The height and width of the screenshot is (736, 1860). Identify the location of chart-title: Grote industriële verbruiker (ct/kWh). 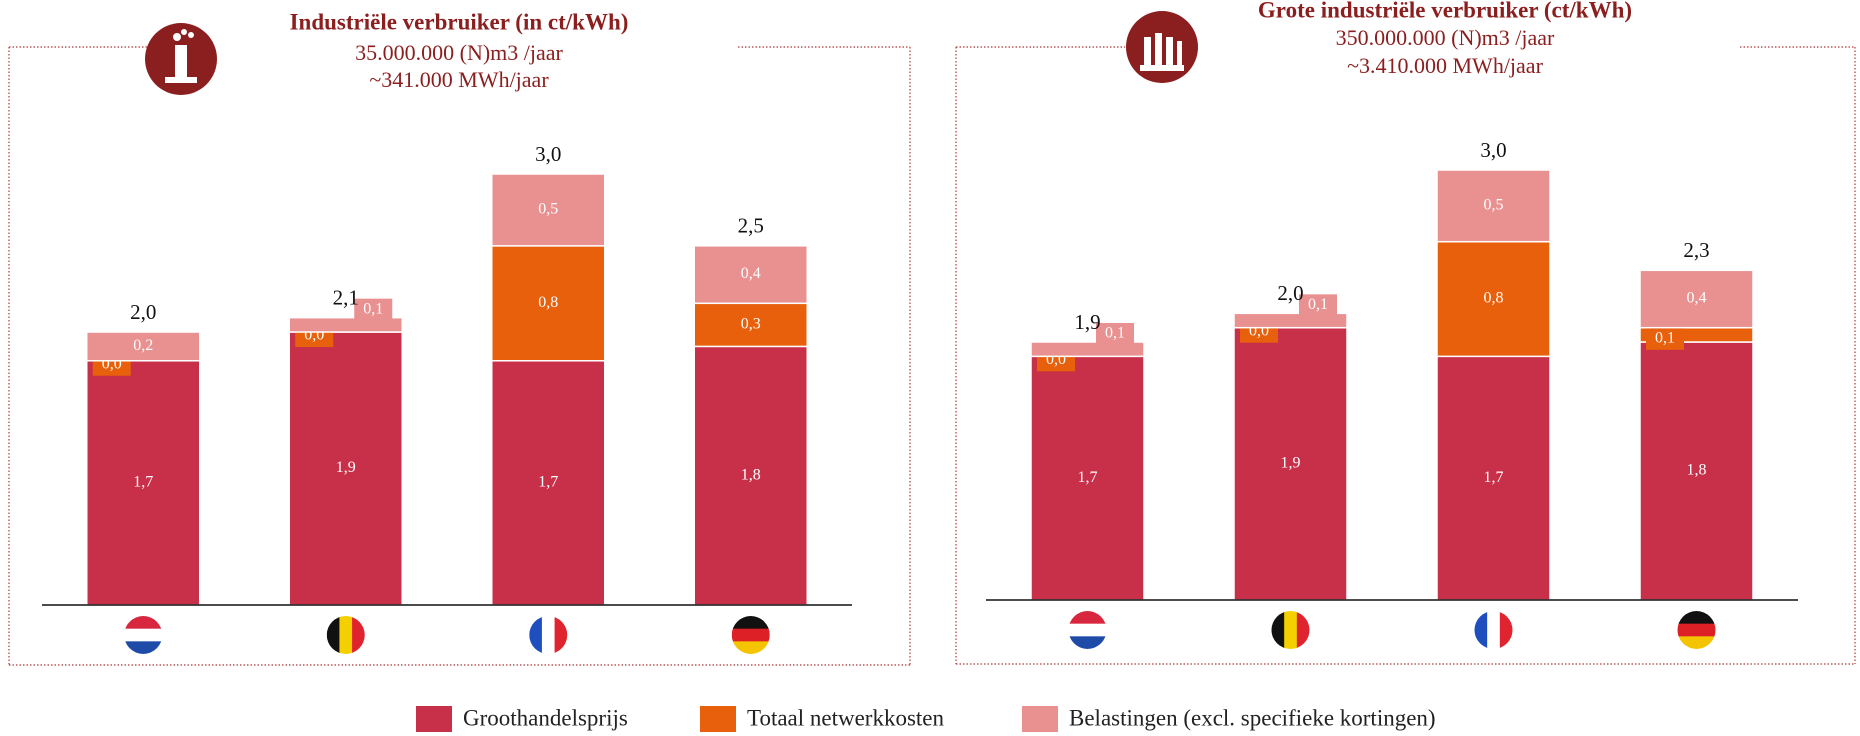
(1445, 11).